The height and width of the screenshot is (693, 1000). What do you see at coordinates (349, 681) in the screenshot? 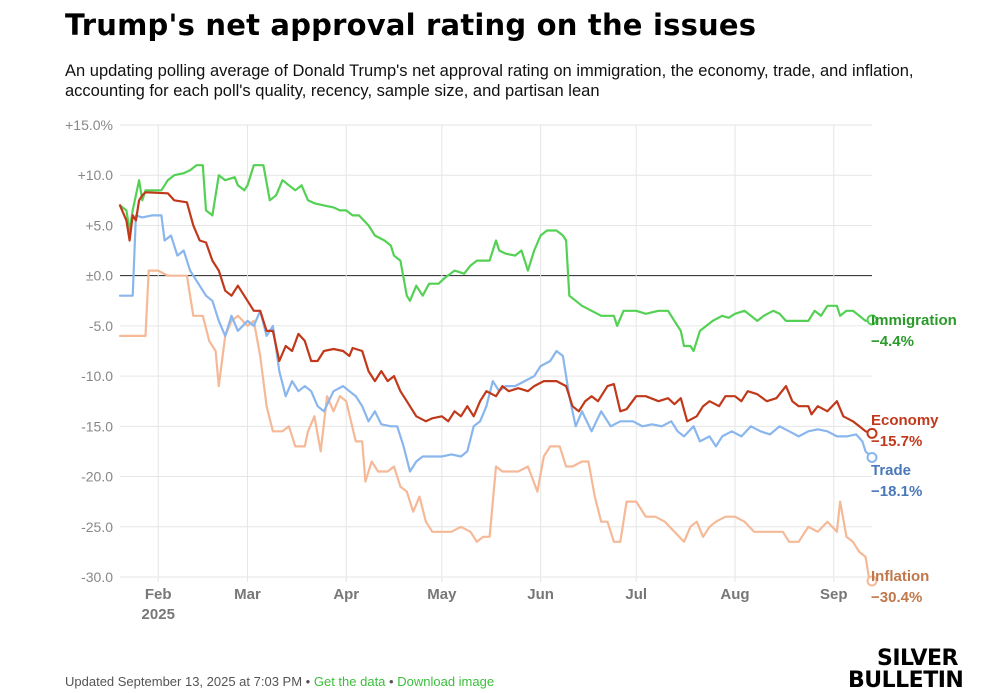
I see `get-data-link: Get the data` at bounding box center [349, 681].